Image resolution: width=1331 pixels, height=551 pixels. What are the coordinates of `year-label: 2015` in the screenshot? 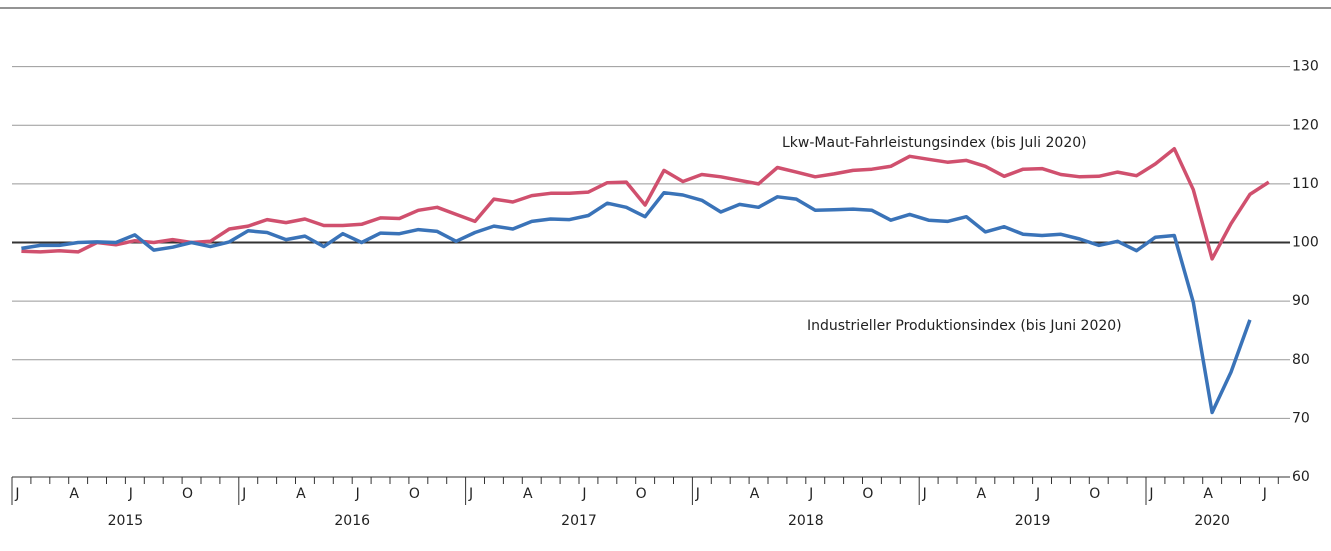 It's located at (126, 521).